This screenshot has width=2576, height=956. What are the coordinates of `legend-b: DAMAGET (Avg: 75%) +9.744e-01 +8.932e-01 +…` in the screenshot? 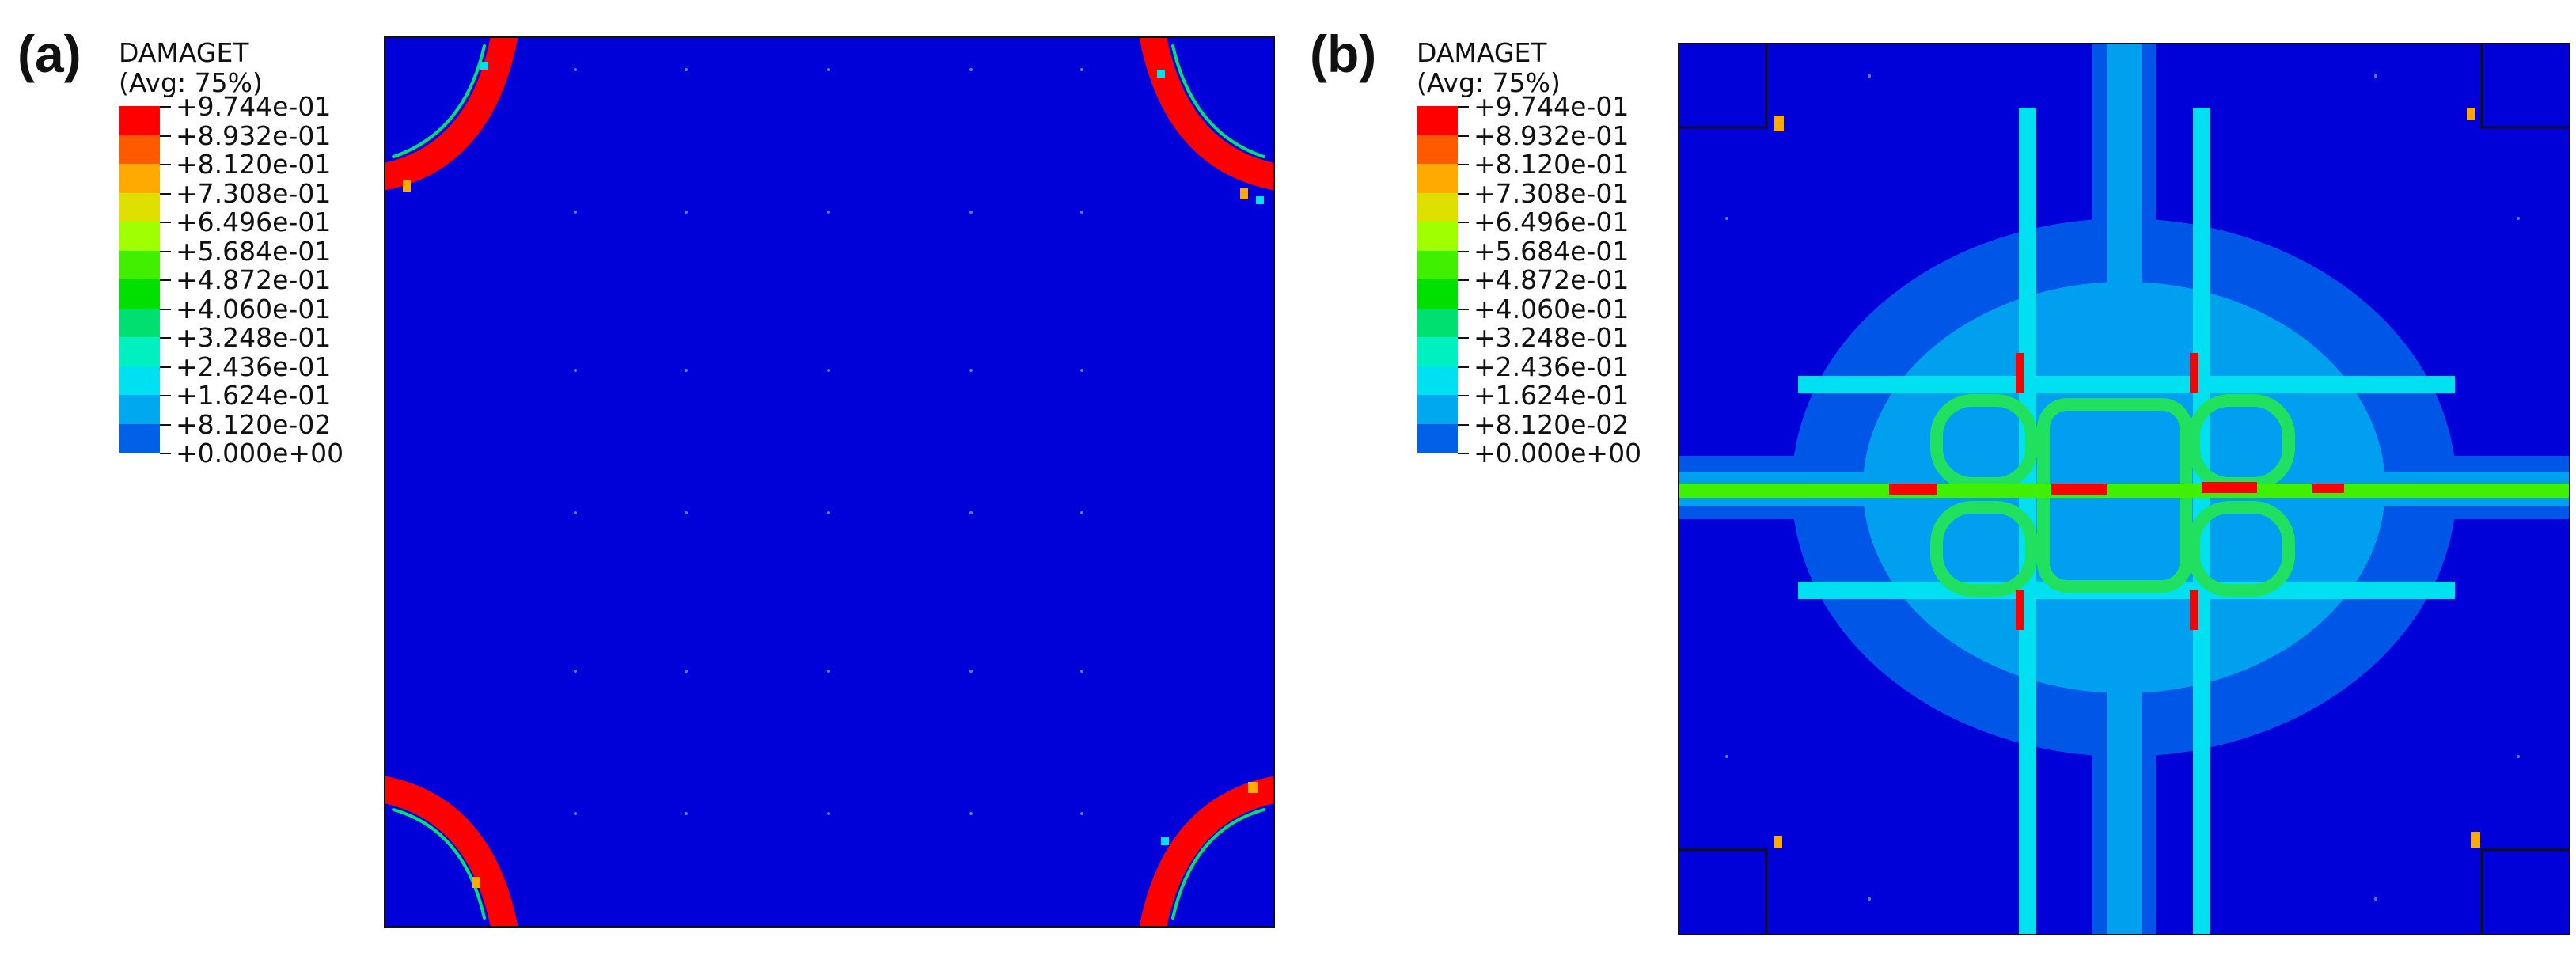 It's located at (1551, 254).